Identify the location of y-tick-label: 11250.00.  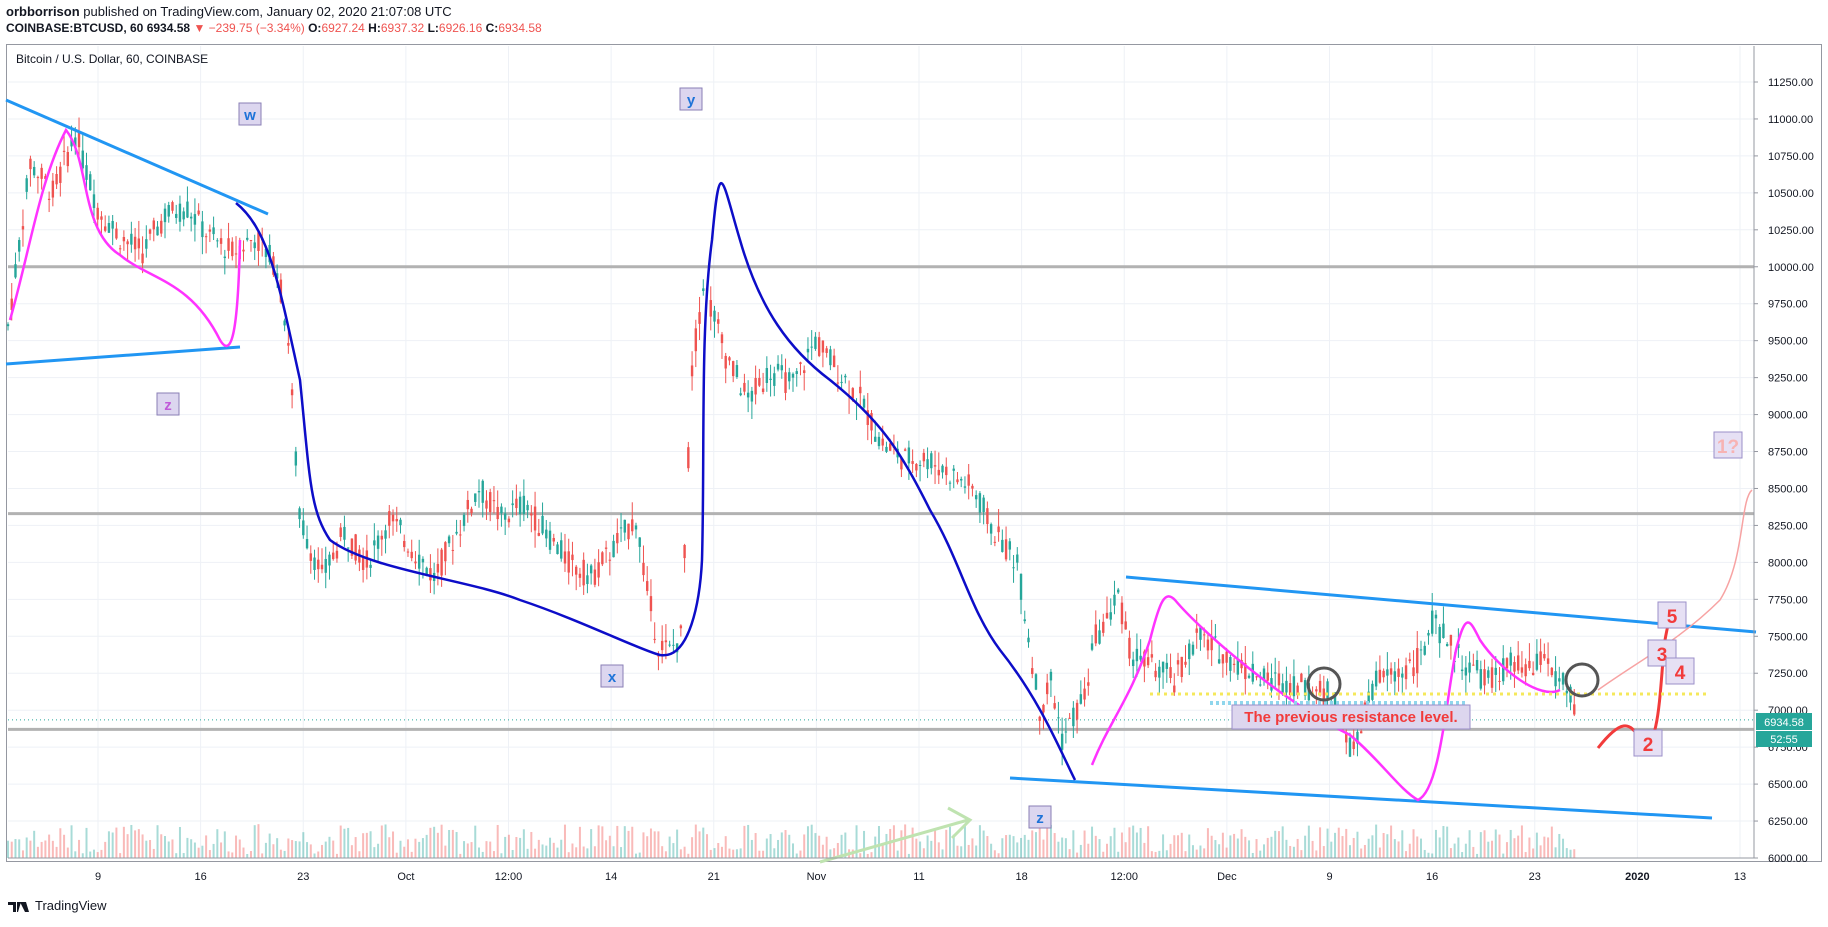
(1790, 83).